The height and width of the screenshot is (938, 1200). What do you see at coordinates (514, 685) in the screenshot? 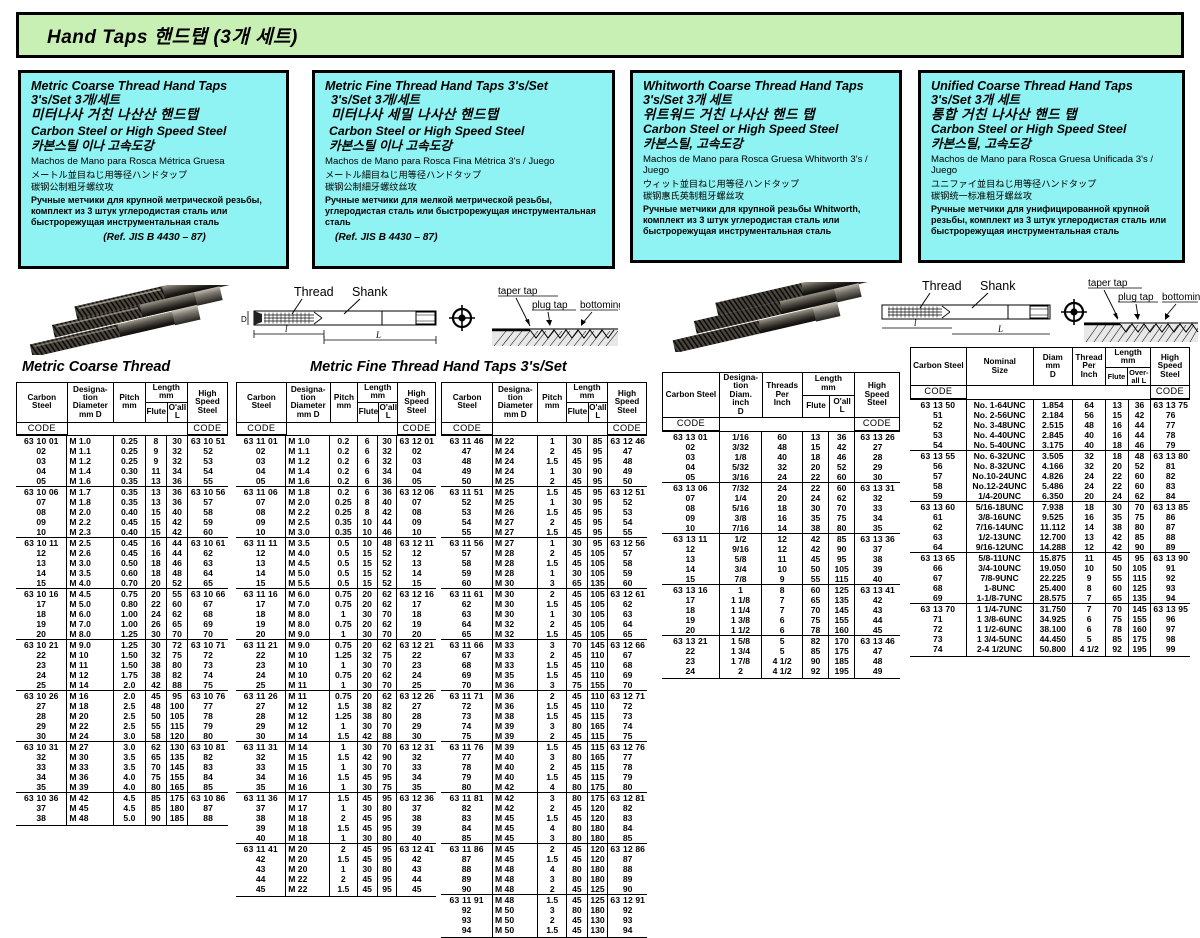
I see `cell-dia: M 36` at bounding box center [514, 685].